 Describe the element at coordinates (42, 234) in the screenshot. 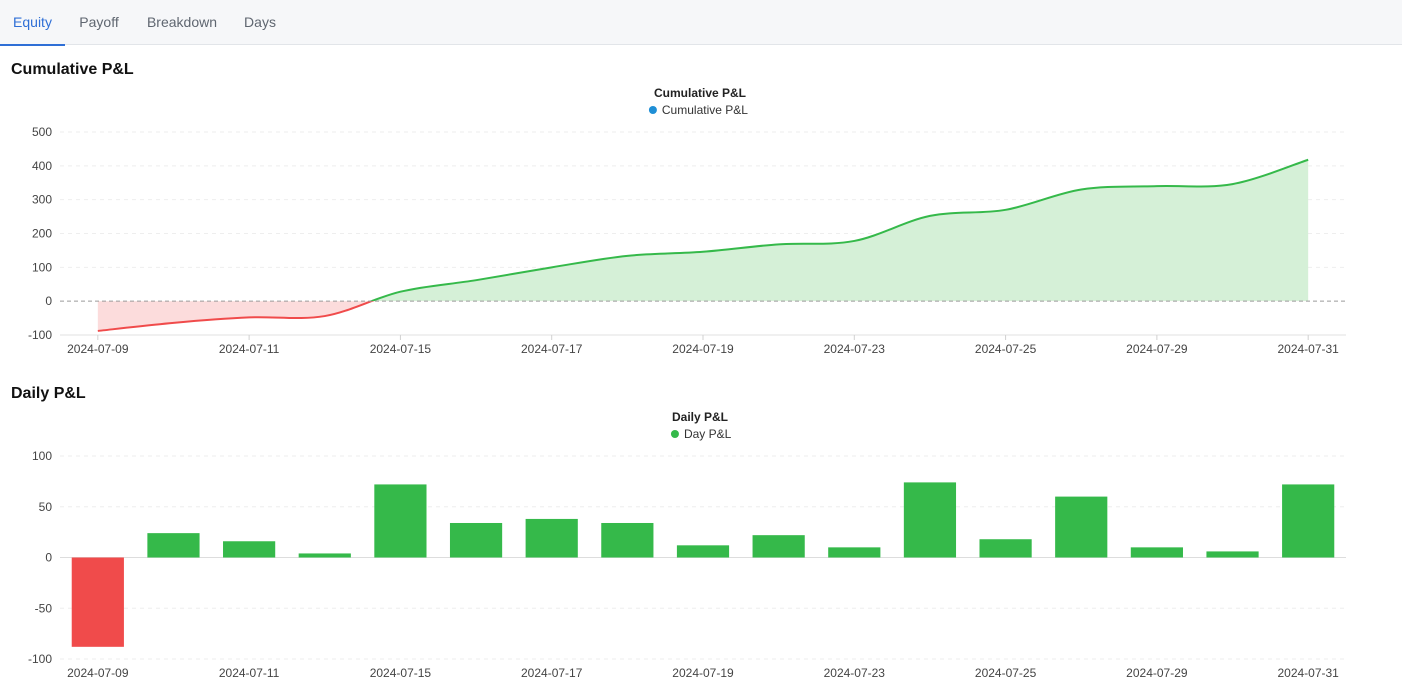

I see `y-tick-label: 200` at that location.